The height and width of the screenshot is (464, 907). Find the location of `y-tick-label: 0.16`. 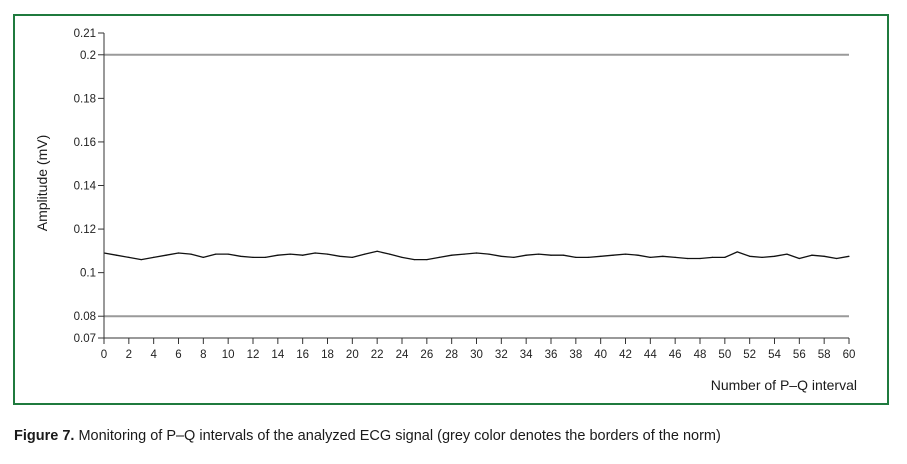

y-tick-label: 0.16 is located at coordinates (85, 143).